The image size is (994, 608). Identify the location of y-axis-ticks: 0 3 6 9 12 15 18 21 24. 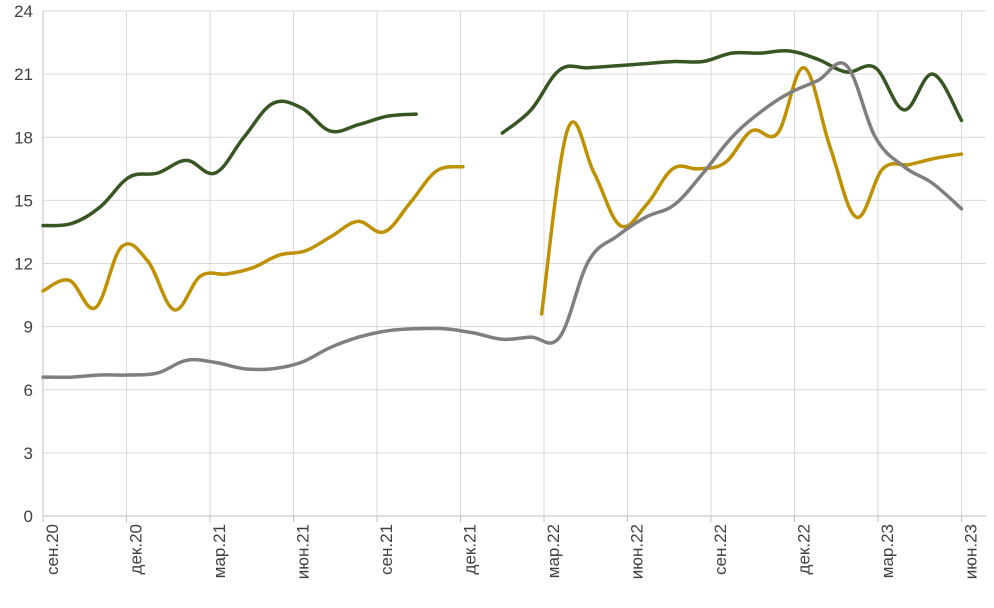
(23, 264).